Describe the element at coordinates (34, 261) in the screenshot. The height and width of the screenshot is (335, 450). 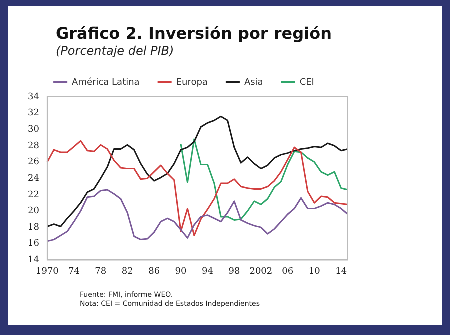
I see `y-tick-label: 14` at that location.